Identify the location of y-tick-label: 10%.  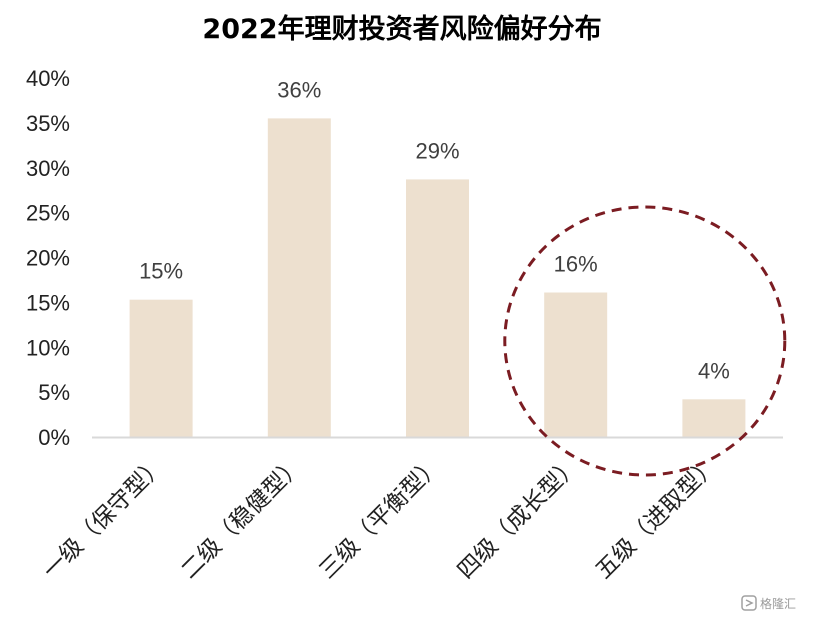
(48, 347).